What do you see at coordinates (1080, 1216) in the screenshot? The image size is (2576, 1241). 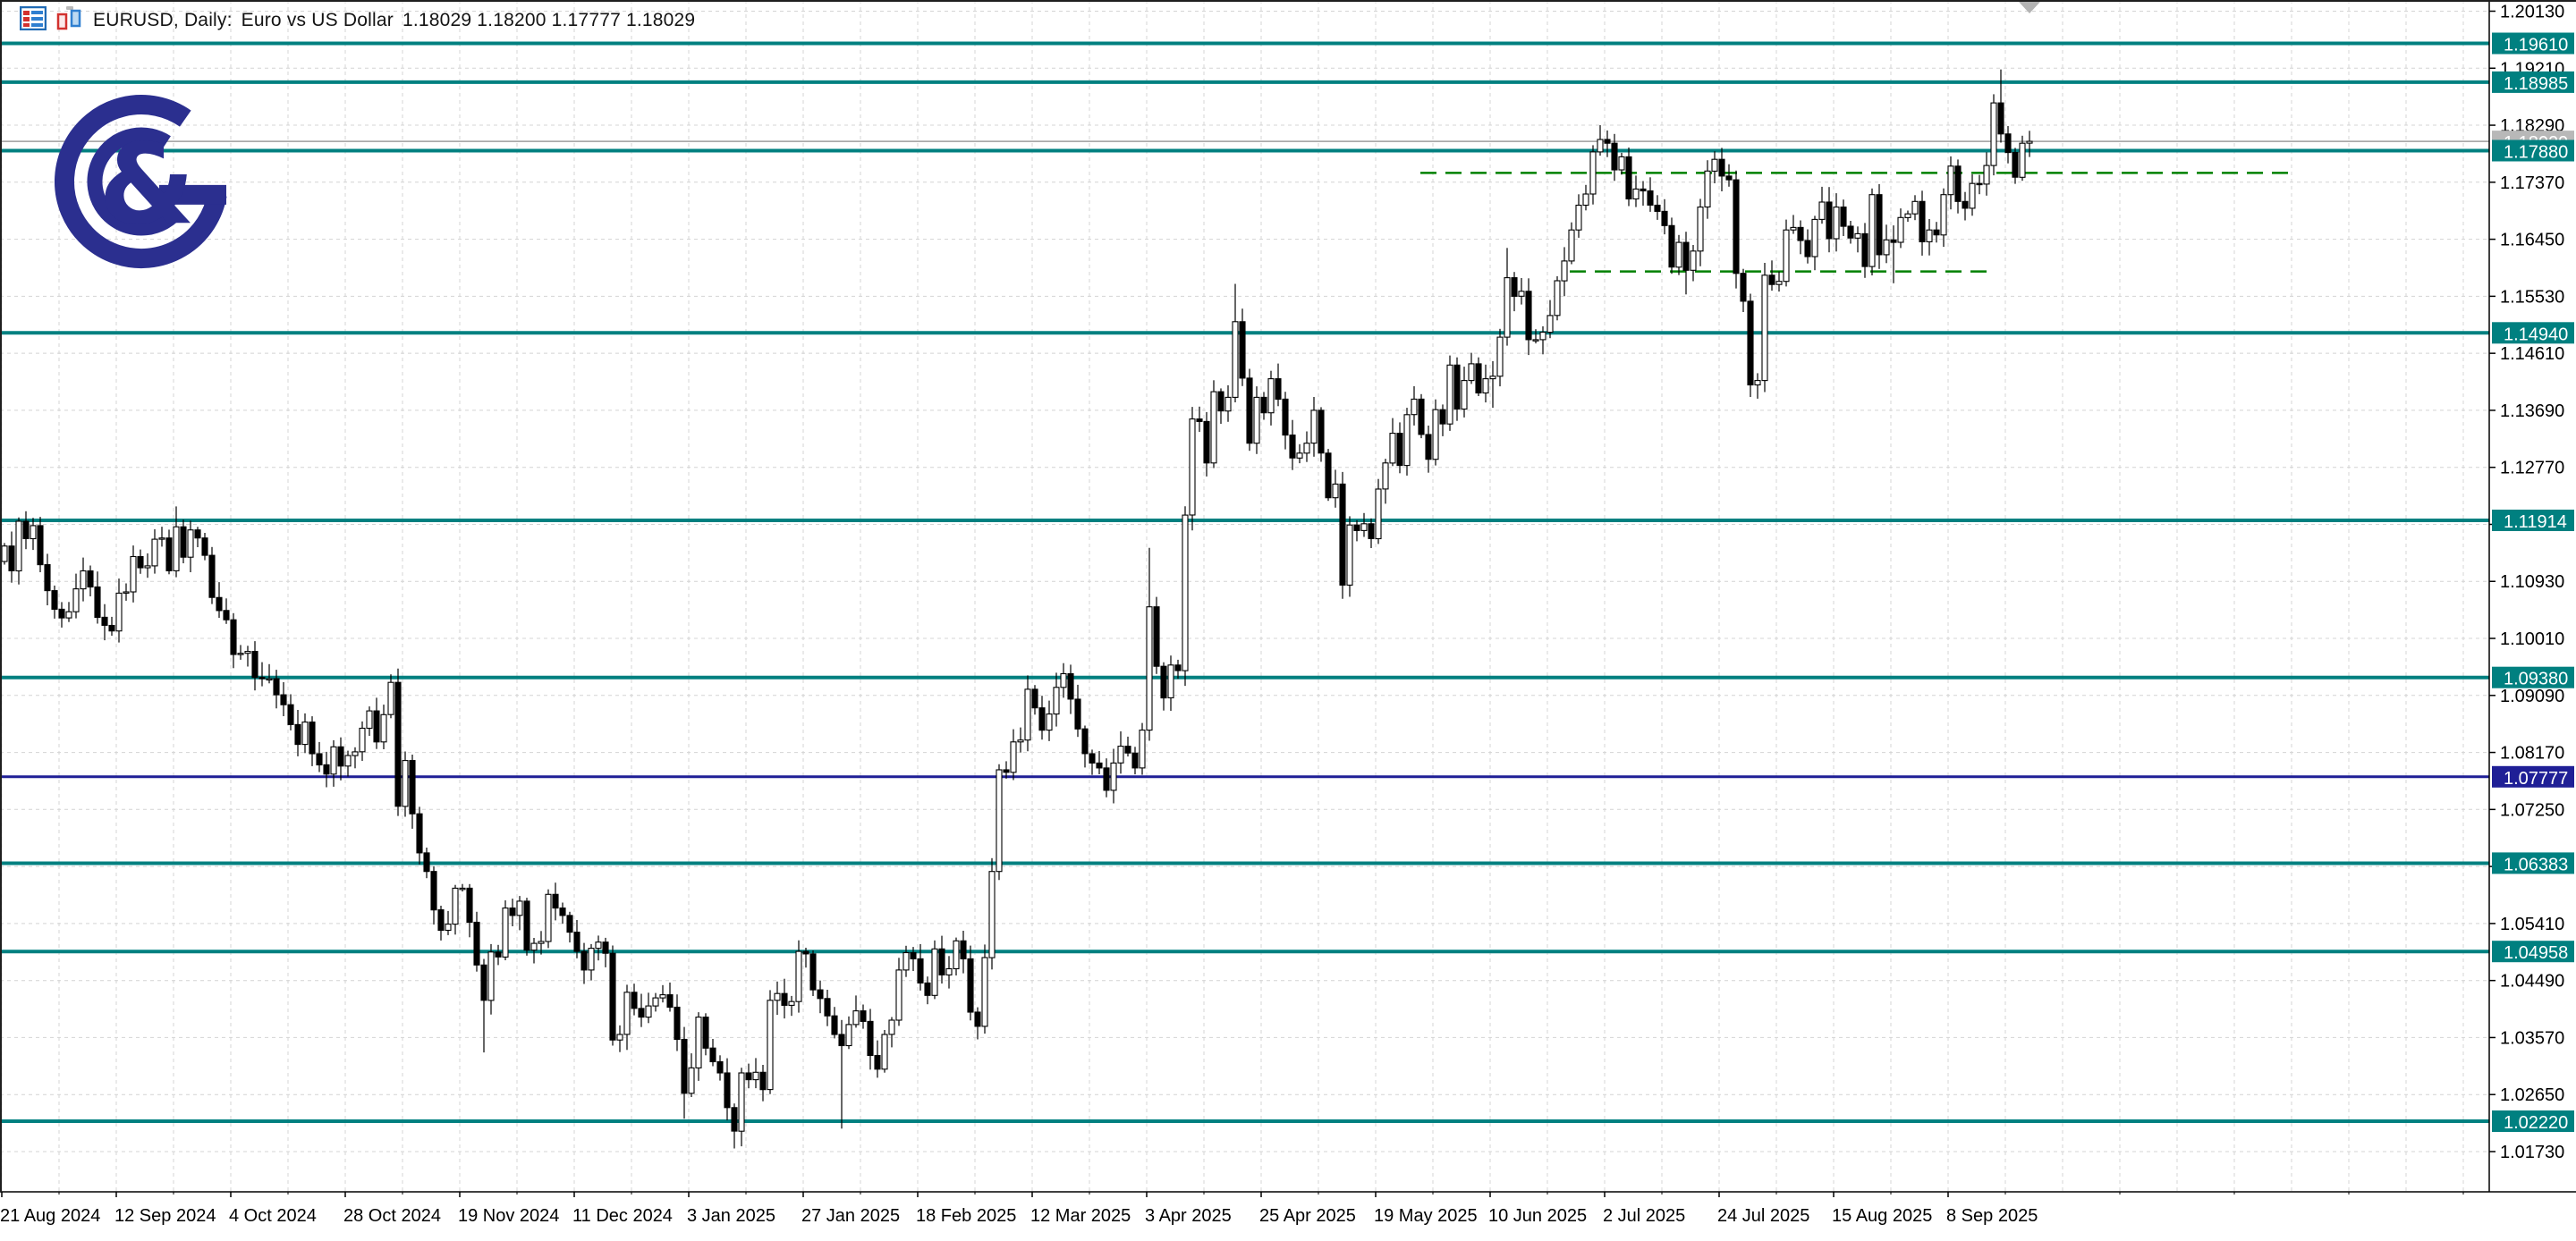 I see `date-tick-label: 12 Mar 2025` at bounding box center [1080, 1216].